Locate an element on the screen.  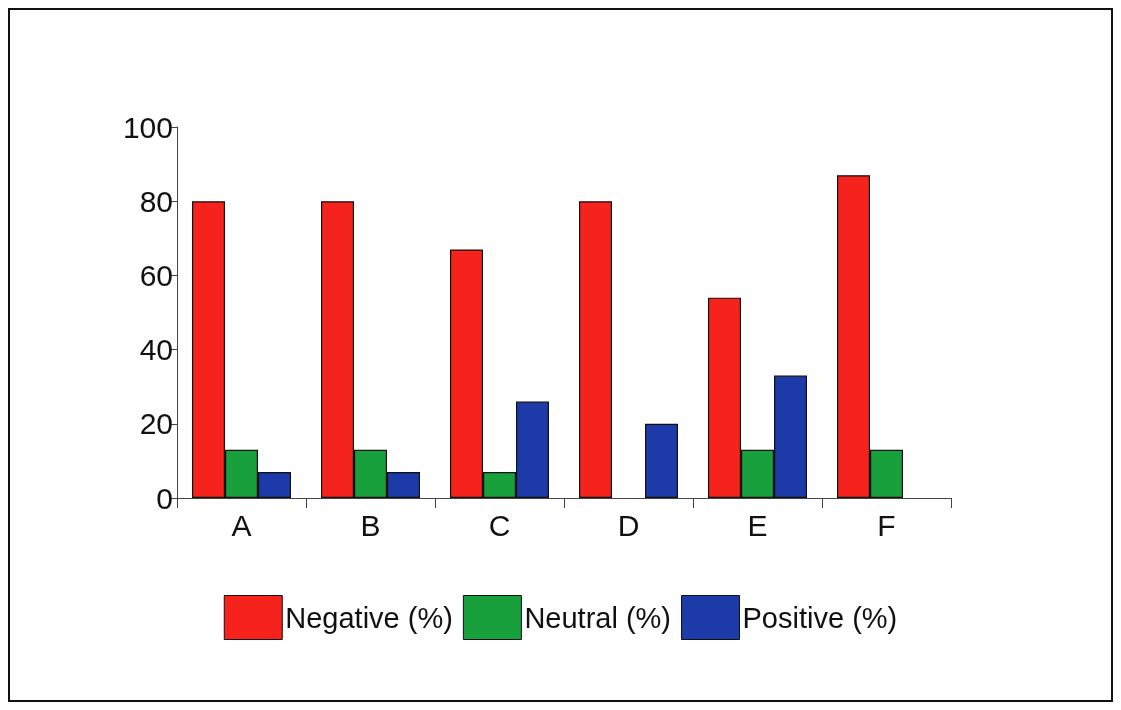
y-tick-label: 100 is located at coordinates (147, 127).